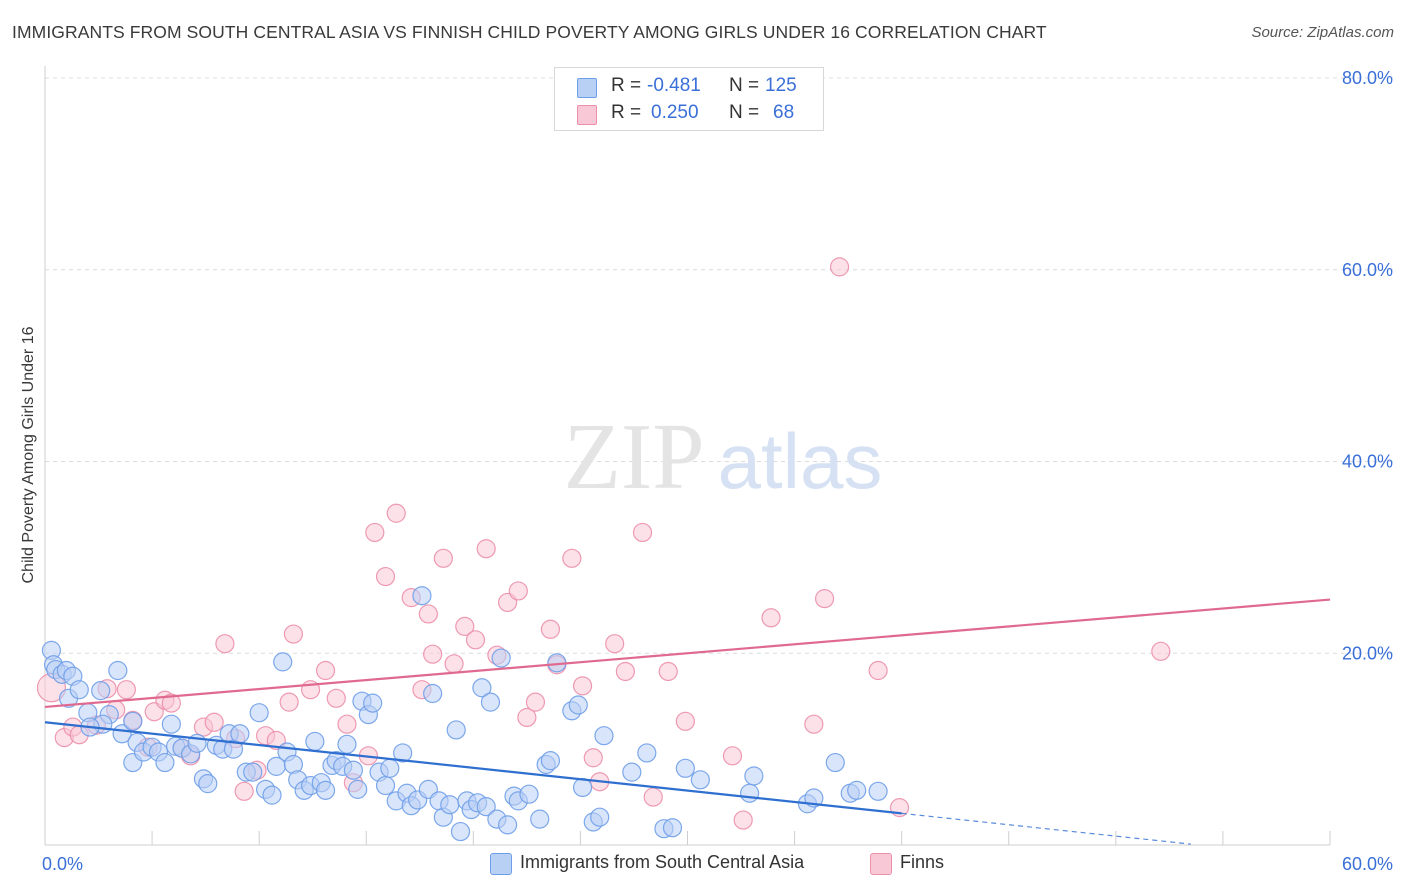 The width and height of the screenshot is (1406, 892). What do you see at coordinates (1367, 864) in the screenshot?
I see `x-tick-label: 60.0%` at bounding box center [1367, 864].